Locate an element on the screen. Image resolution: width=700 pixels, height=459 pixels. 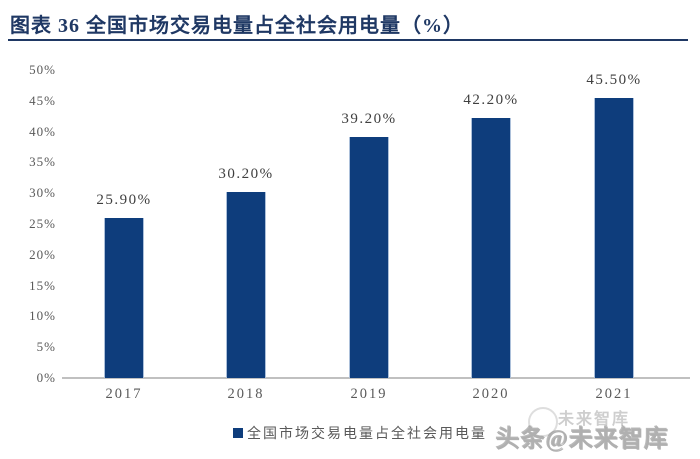
x-tick-label: 2018 is located at coordinates (246, 394).